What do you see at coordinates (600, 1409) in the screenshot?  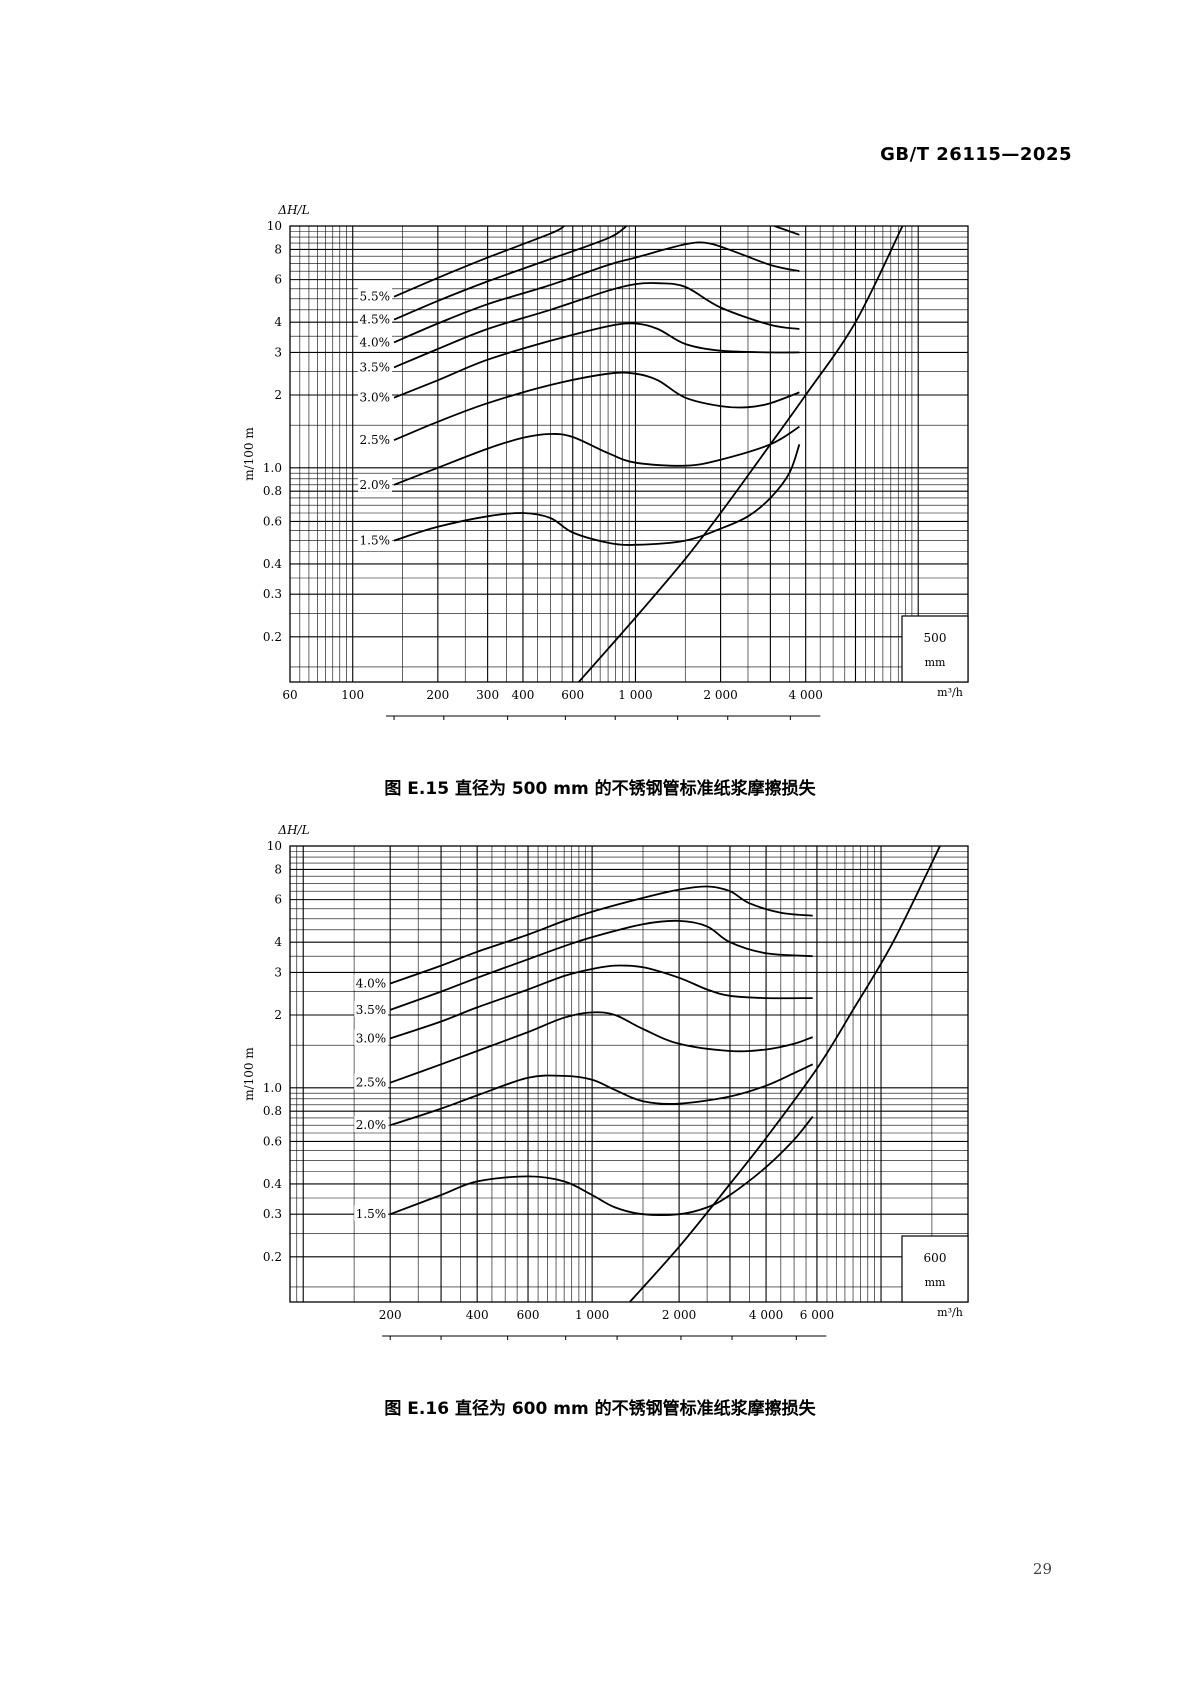 I see `figure-caption-e16: 图 E.16 直径为 600 mm 的不锈钢管标准纸浆摩擦损失` at bounding box center [600, 1409].